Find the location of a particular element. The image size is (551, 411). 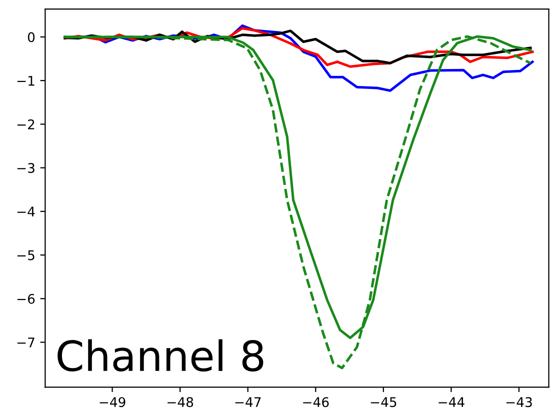

x-tick-label: −45 is located at coordinates (383, 402).